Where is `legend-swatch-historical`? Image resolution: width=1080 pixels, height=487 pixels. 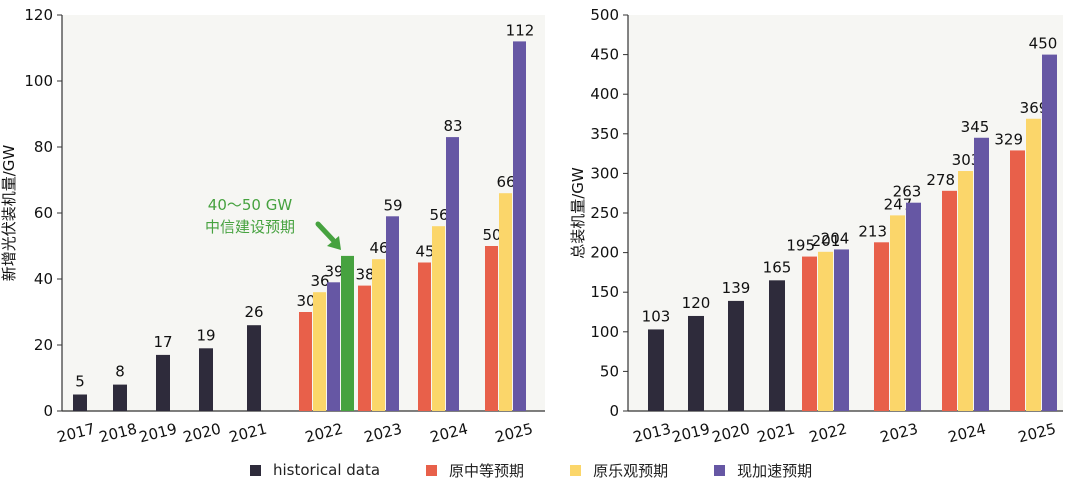 legend-swatch-historical is located at coordinates (255, 470).